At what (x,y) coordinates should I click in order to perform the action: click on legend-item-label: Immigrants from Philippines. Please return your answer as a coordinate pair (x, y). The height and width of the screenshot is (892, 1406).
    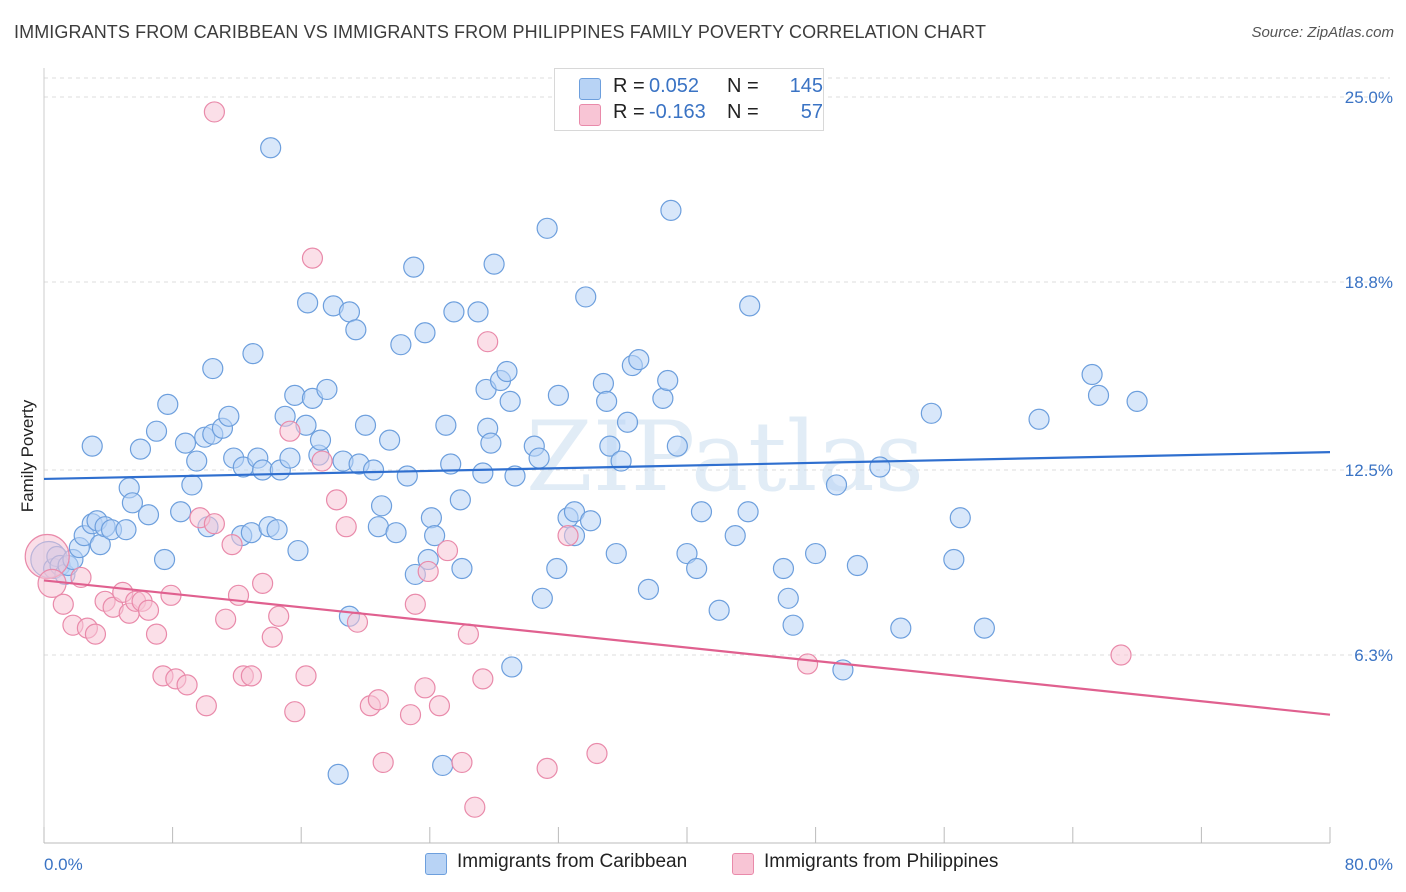
    Looking at the image, I should click on (881, 861).